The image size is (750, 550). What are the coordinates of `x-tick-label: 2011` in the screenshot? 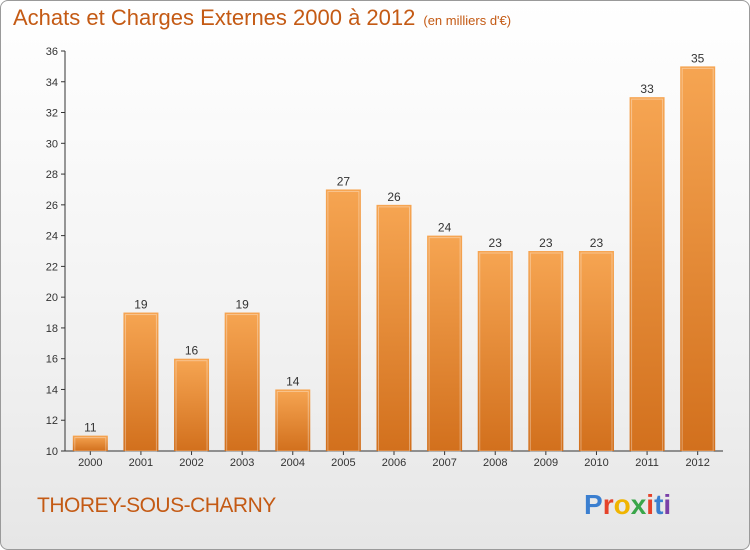 It's located at (647, 463).